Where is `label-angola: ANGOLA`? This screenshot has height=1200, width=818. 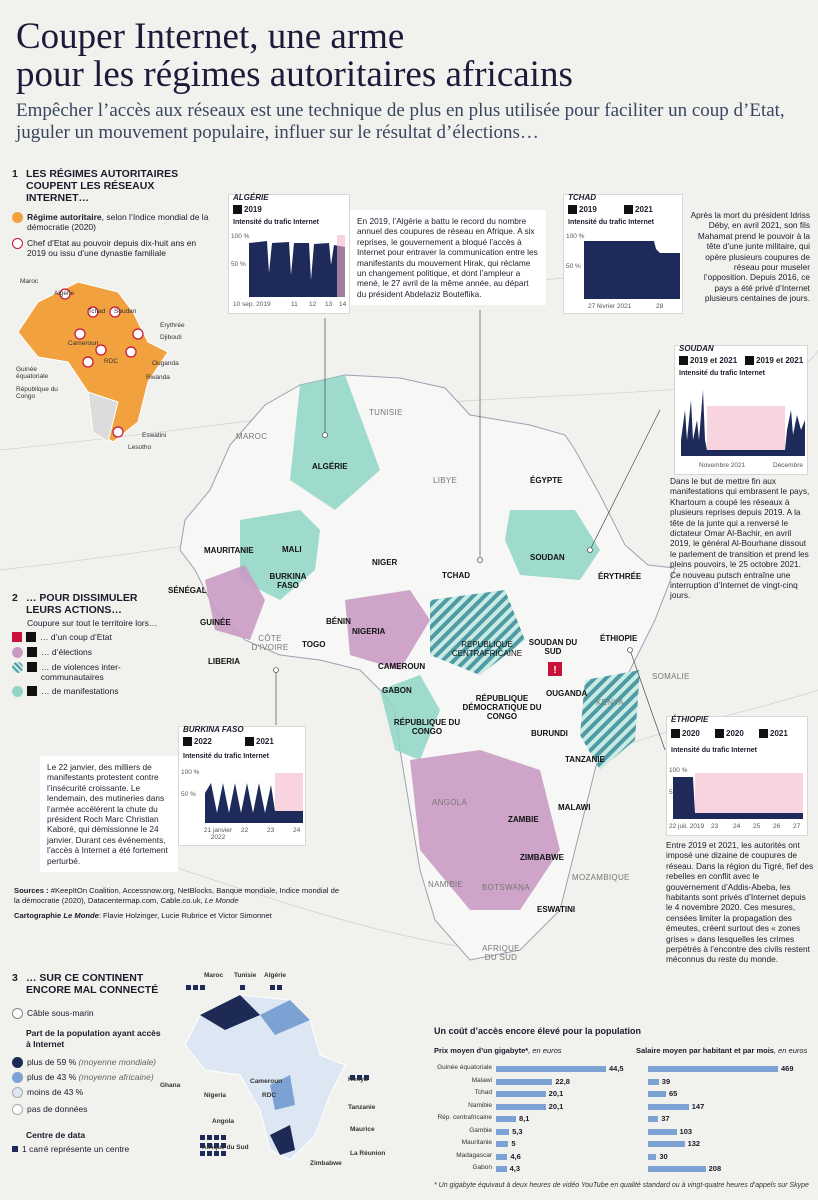
label-angola: ANGOLA is located at coordinates (450, 802).